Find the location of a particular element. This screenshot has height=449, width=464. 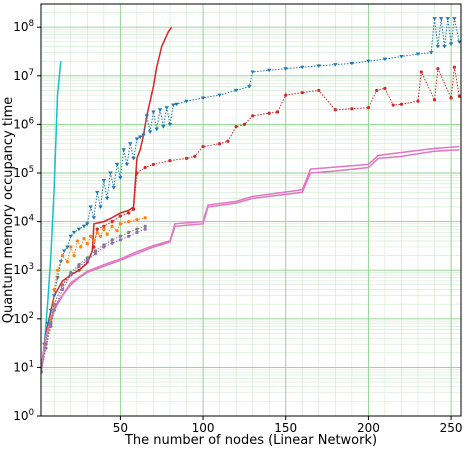

y-axis: 10⁰ 10¹ 10² 10³ 10⁴ 10⁵ 10⁶ 10⁷ 10⁸ is located at coordinates (27, 221).